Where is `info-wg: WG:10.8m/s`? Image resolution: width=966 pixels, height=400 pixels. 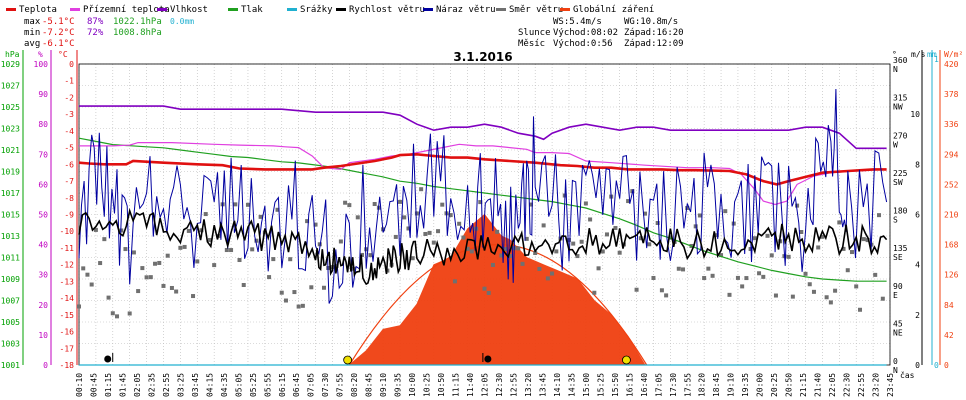
info-wg: WG:10.8m/s is located at coordinates (651, 22).